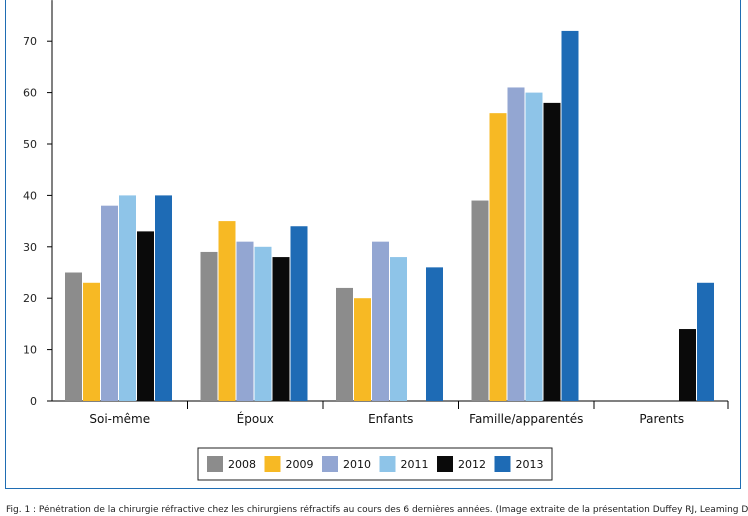 This screenshot has height=516, width=748. I want to click on legend-label: 2008, so click(242, 464).